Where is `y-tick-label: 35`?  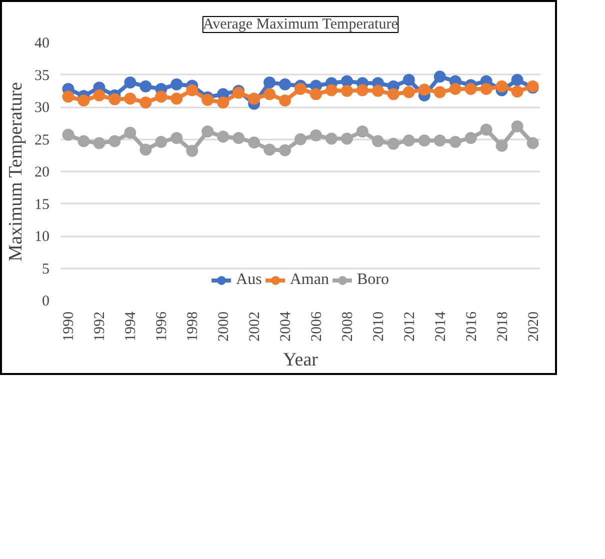
y-tick-label: 35 is located at coordinates (42, 76).